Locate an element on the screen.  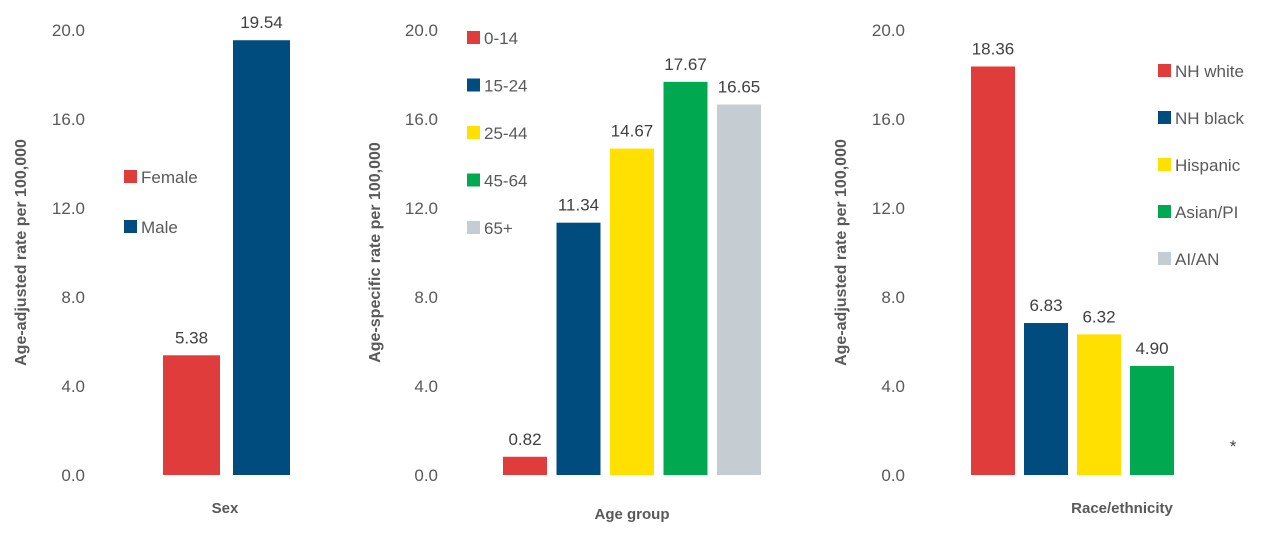
bar-hispanic is located at coordinates (1099, 404).